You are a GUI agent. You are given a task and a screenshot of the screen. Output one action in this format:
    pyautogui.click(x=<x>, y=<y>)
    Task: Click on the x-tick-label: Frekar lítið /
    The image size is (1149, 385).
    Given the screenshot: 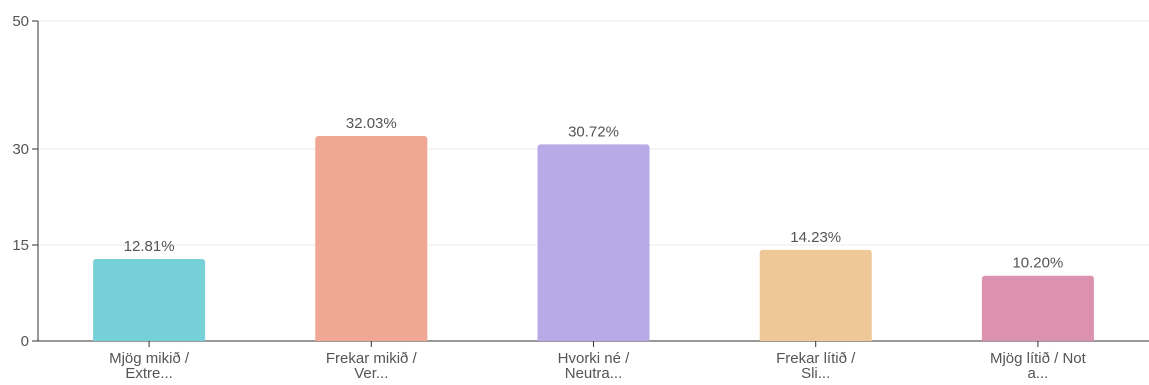 What is the action you would take?
    pyautogui.click(x=816, y=358)
    